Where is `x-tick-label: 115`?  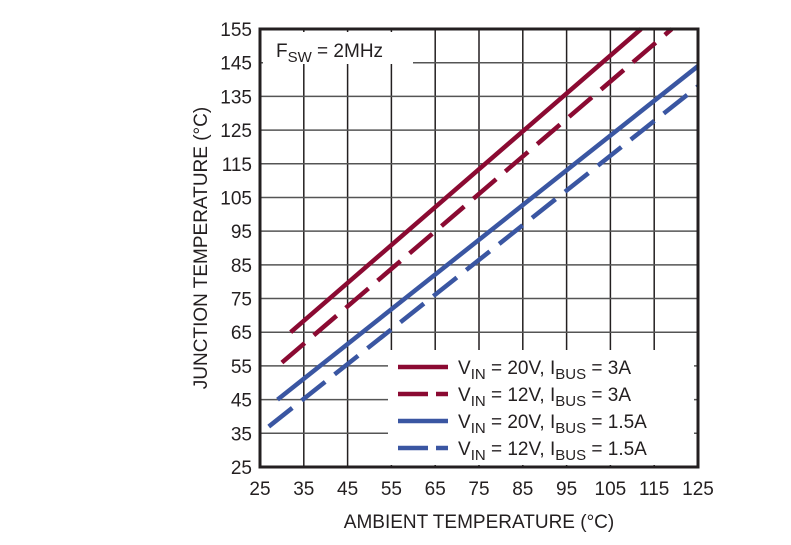
x-tick-label: 115 is located at coordinates (654, 489).